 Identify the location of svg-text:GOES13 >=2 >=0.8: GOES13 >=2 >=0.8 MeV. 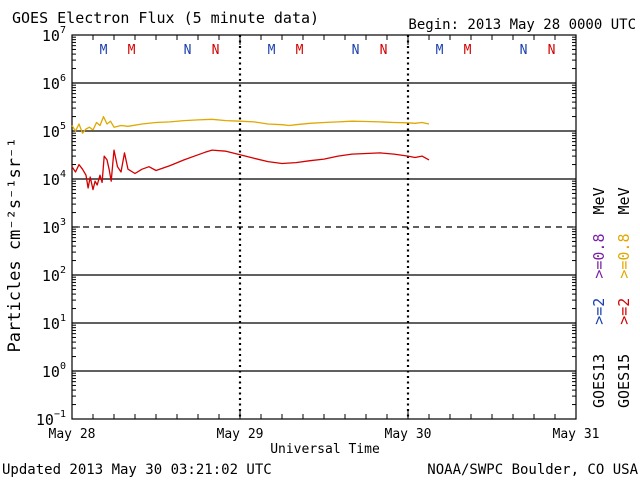
(599, 297).